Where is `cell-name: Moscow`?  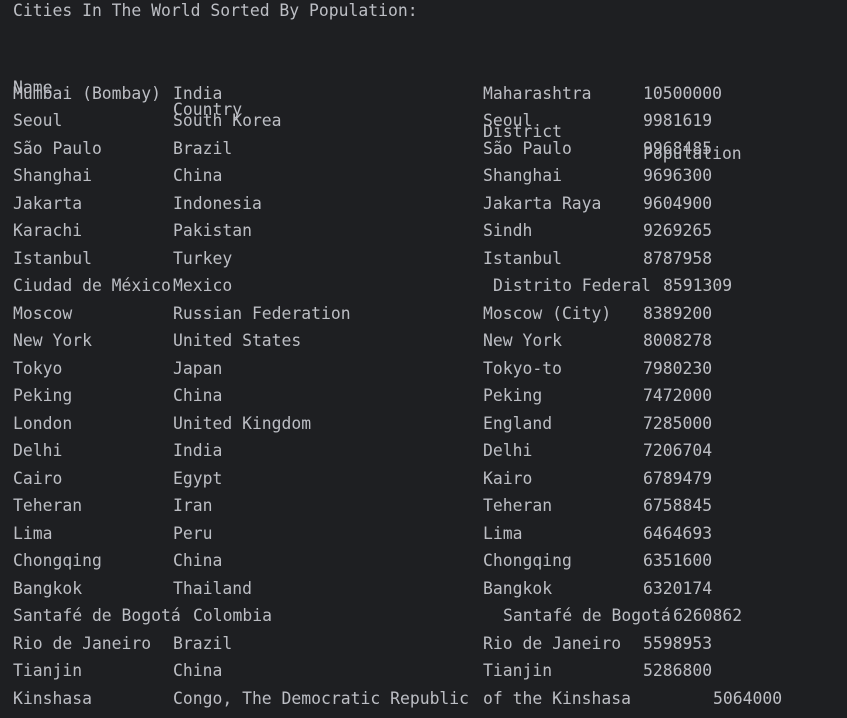 cell-name: Moscow is located at coordinates (43, 313).